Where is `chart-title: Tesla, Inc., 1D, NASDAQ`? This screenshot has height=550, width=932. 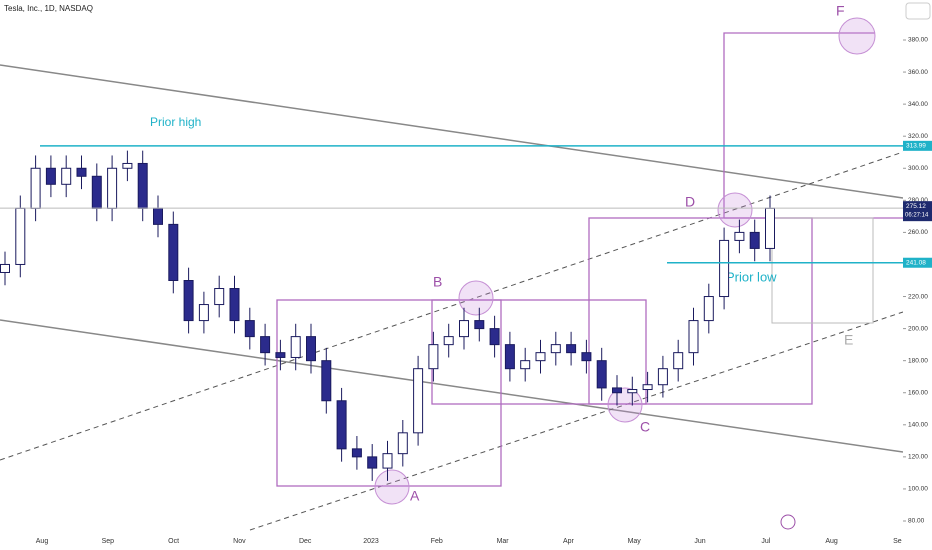 chart-title: Tesla, Inc., 1D, NASDAQ is located at coordinates (48, 8).